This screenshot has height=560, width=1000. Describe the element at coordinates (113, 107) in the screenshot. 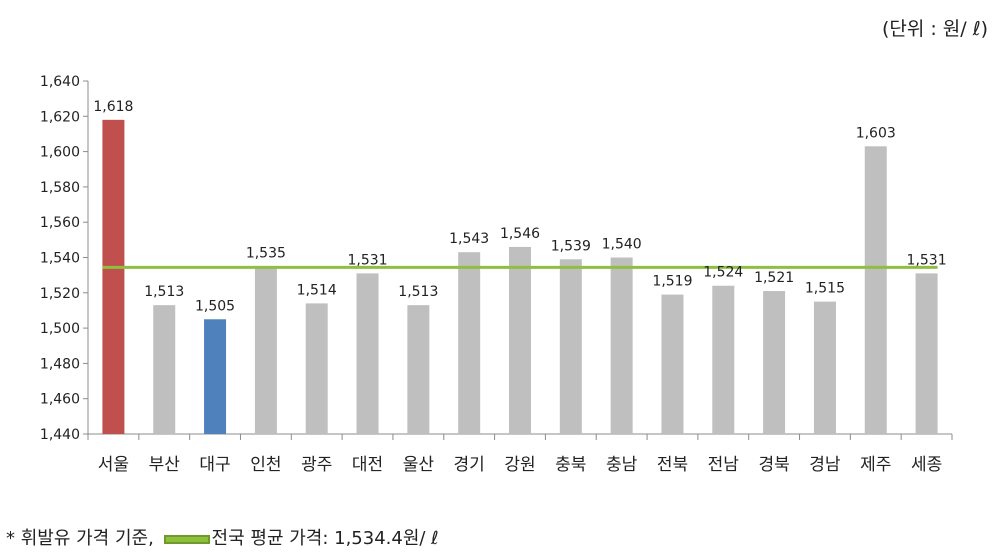

I see `data-label: 1,618` at that location.